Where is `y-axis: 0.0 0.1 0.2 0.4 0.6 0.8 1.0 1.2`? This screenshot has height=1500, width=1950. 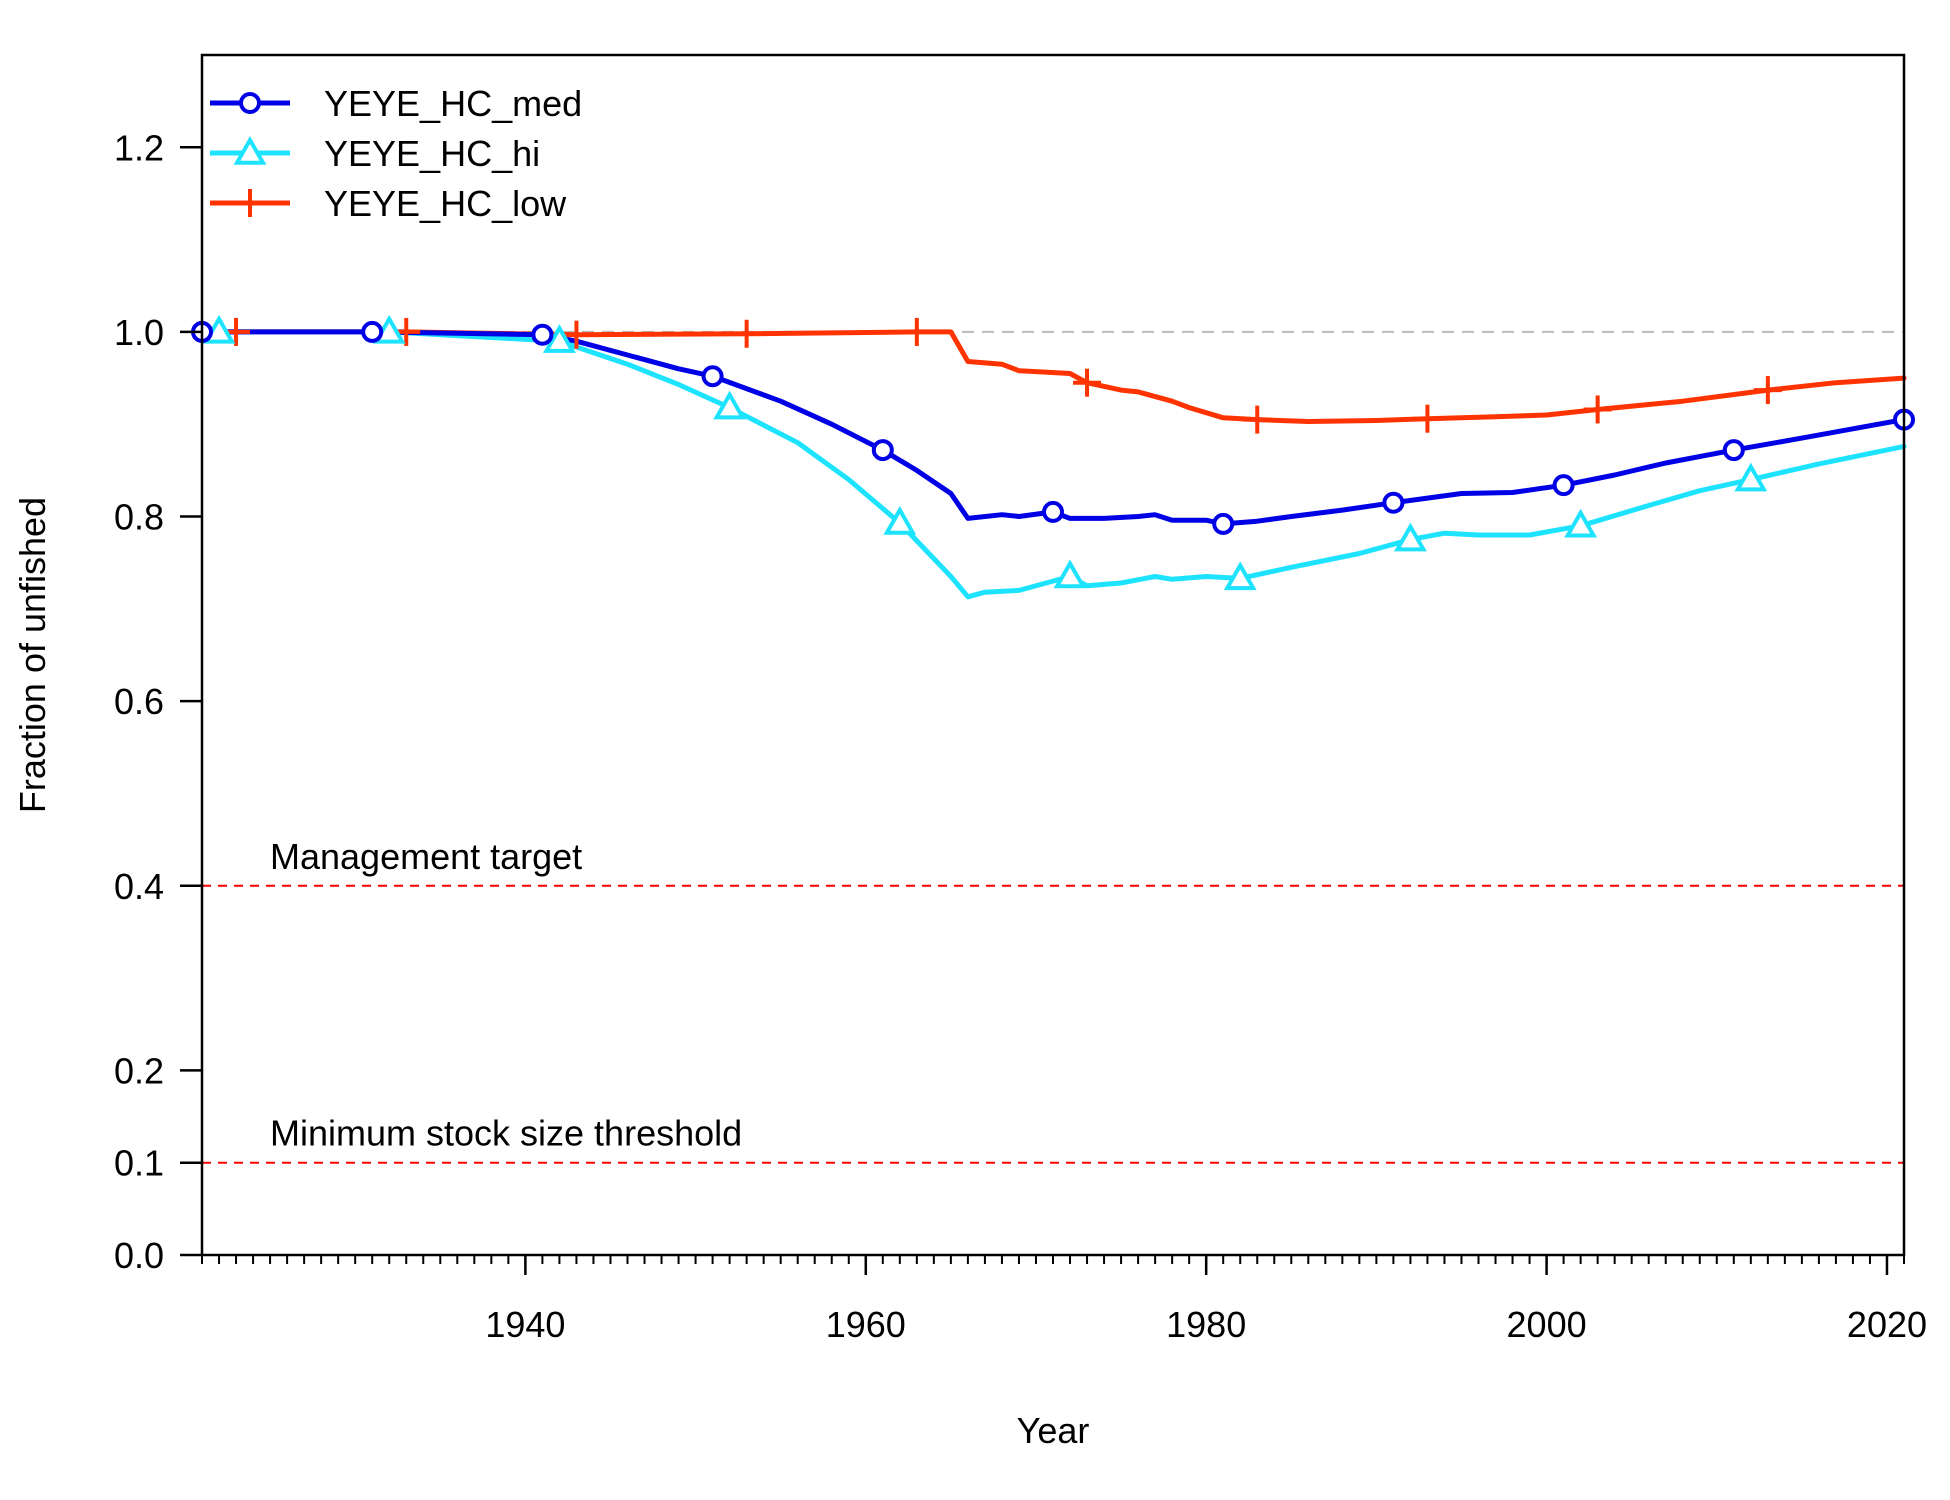 y-axis: 0.0 0.1 0.2 0.4 0.6 0.8 1.0 1.2 is located at coordinates (158, 701).